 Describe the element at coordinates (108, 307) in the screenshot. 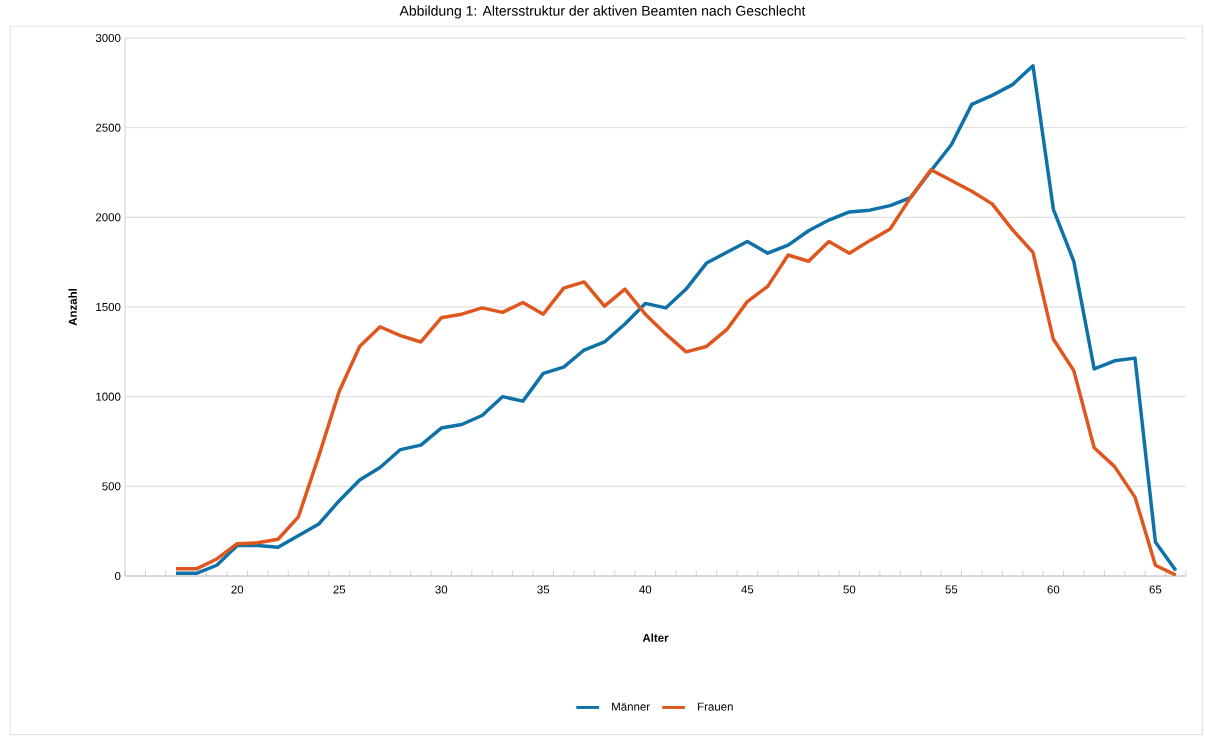

I see `y-tick-label: 1500` at that location.